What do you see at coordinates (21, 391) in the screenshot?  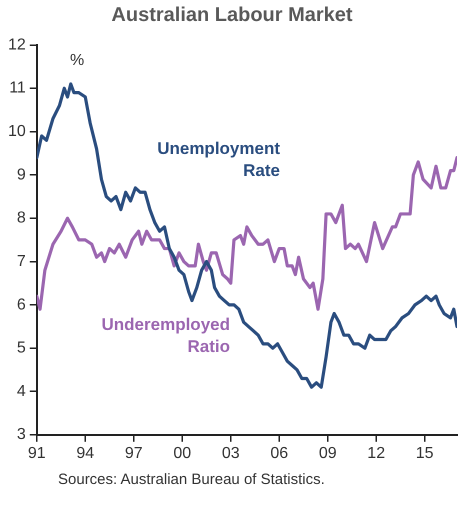 I see `y-tick-label: 4` at bounding box center [21, 391].